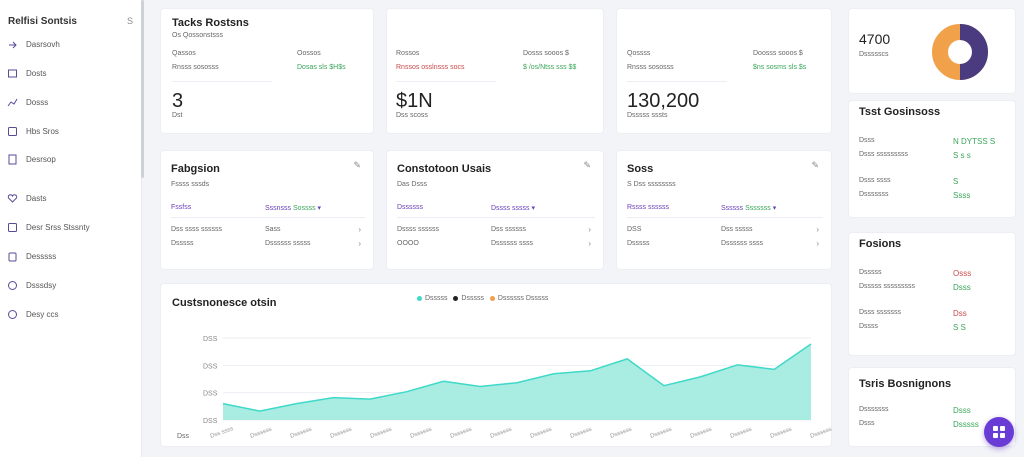 The height and width of the screenshot is (457, 1024). I want to click on column-header: Rssss ssssss, so click(648, 207).